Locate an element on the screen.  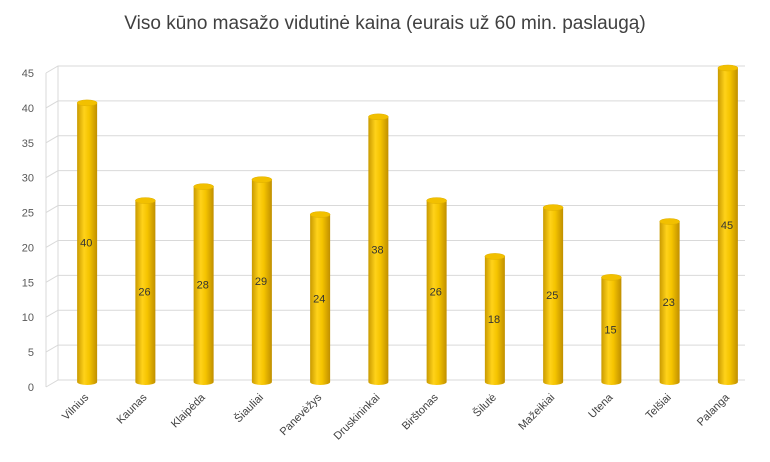
x-tick-label: Kaunas is located at coordinates (132, 408).